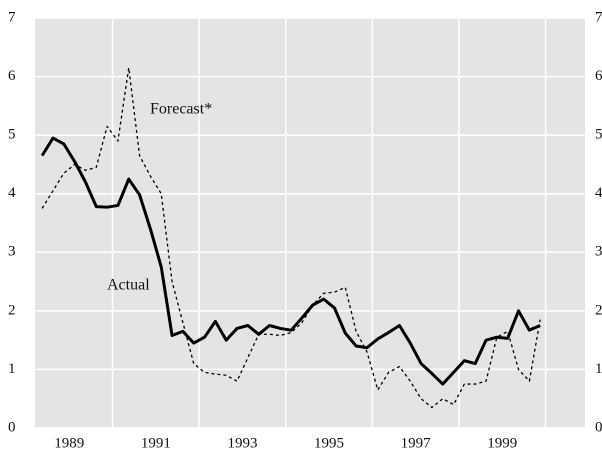 The width and height of the screenshot is (602, 452). What do you see at coordinates (598, 76) in the screenshot?
I see `y2-tick-label: 6` at bounding box center [598, 76].